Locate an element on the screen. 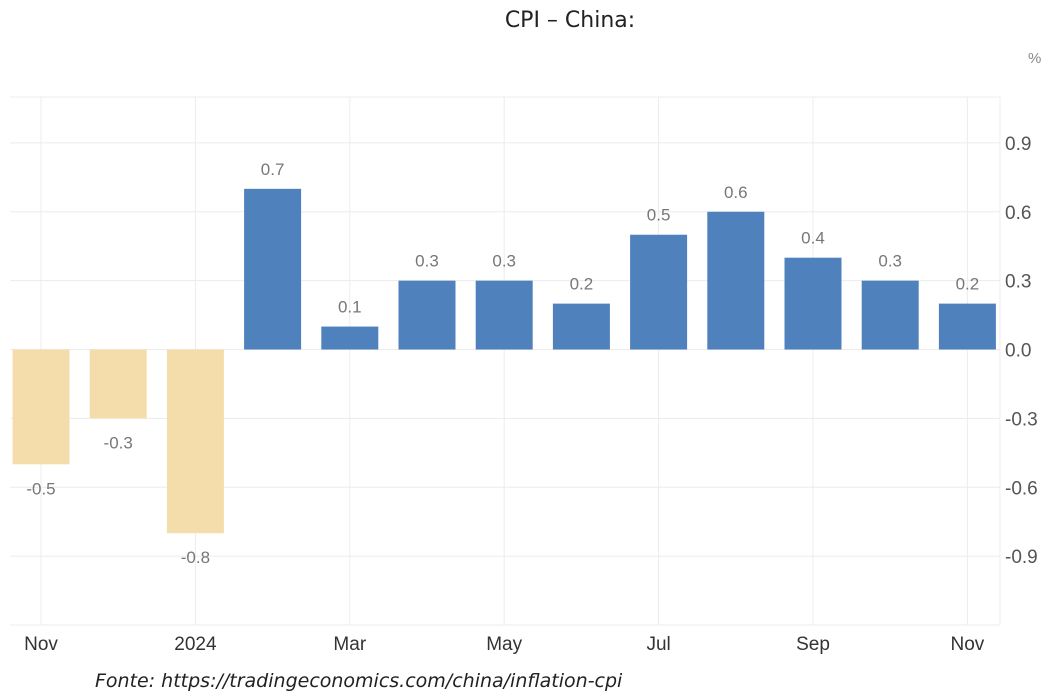  x-tick-label: Sep is located at coordinates (813, 644).